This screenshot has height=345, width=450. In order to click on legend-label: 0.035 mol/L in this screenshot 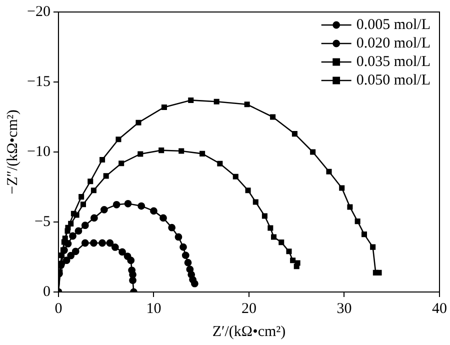, I will do `click(393, 62)`.